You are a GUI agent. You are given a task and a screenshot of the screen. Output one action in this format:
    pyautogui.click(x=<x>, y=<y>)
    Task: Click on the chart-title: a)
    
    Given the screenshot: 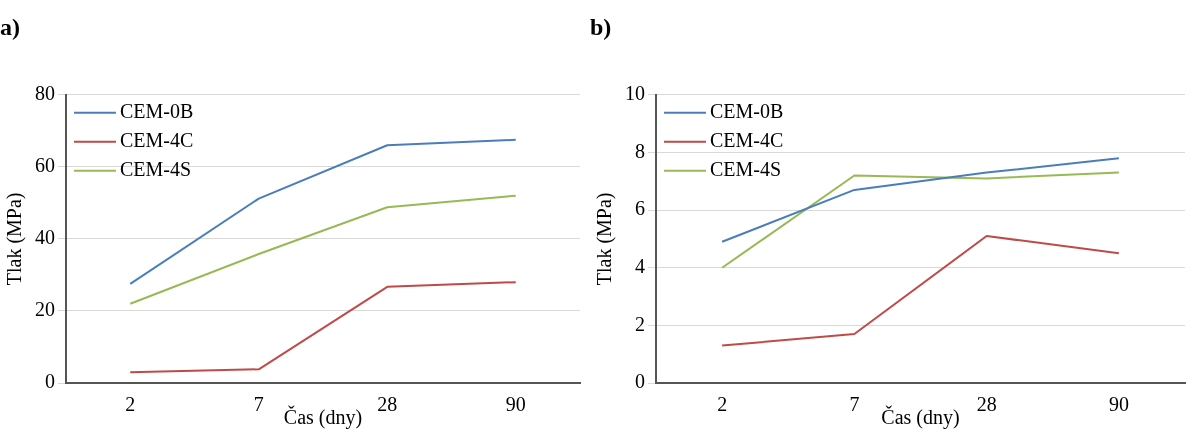 What is the action you would take?
    pyautogui.click(x=10, y=26)
    